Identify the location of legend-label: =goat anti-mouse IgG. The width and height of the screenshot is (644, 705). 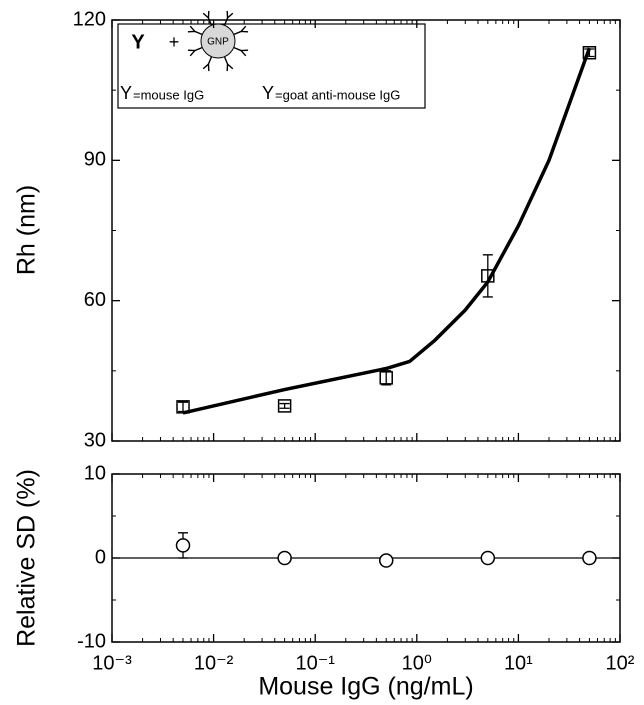
(337, 94).